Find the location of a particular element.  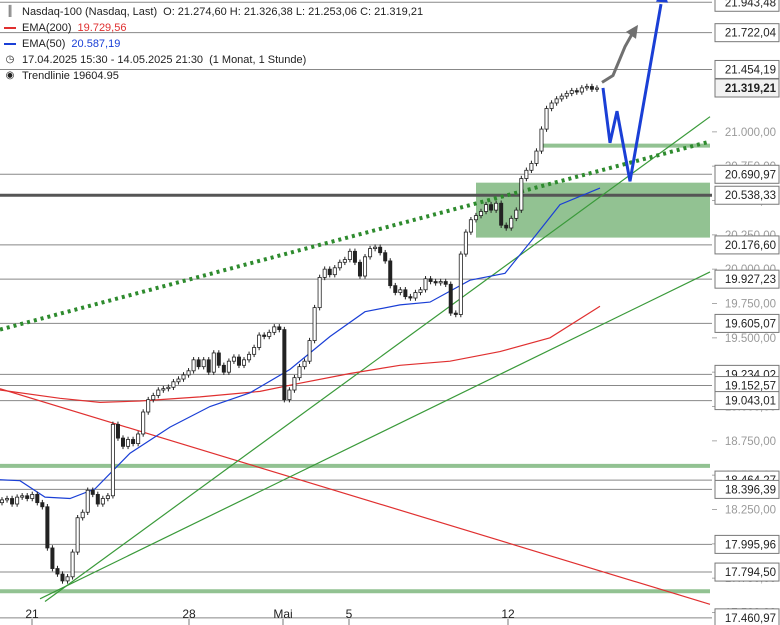

legend-ema200-row: EMA(200) 19.729,56 is located at coordinates (213, 28).